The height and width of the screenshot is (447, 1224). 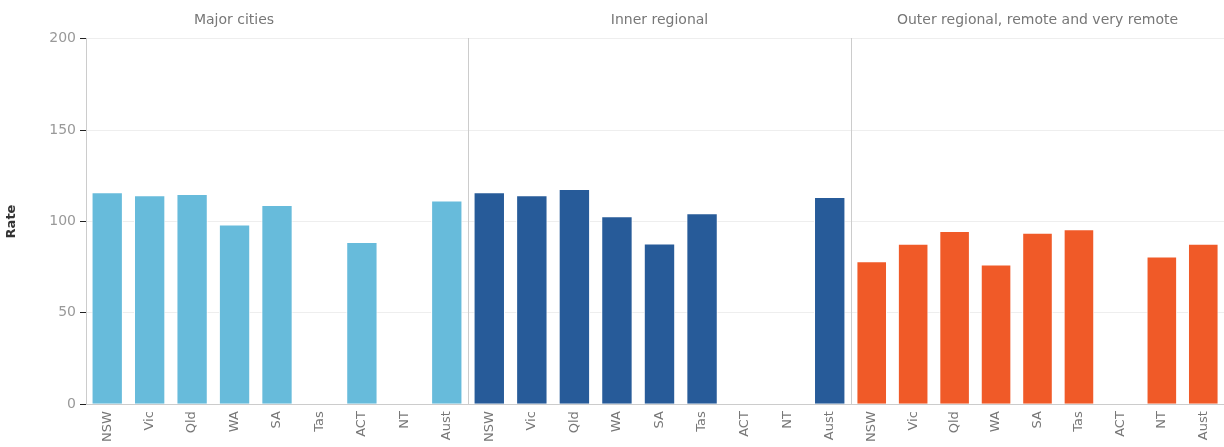 What do you see at coordinates (11, 221) in the screenshot?
I see `y-axis-title: Rate` at bounding box center [11, 221].